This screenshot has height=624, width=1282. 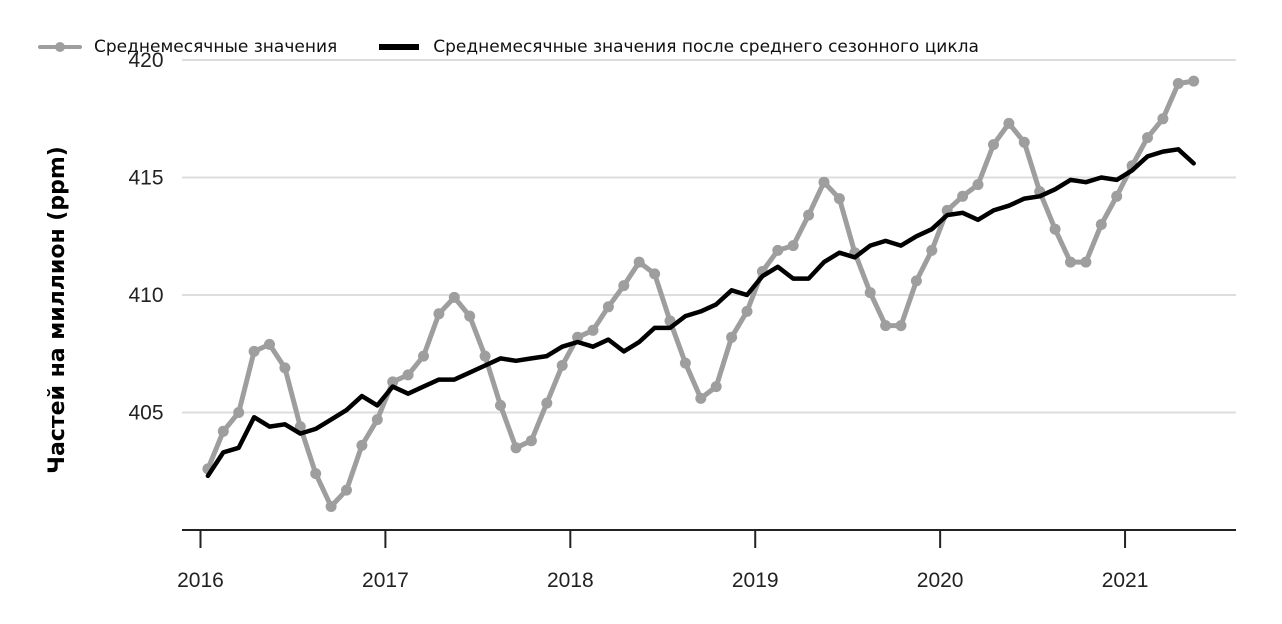 I want to click on y-tick-label: 405, so click(x=145, y=413).